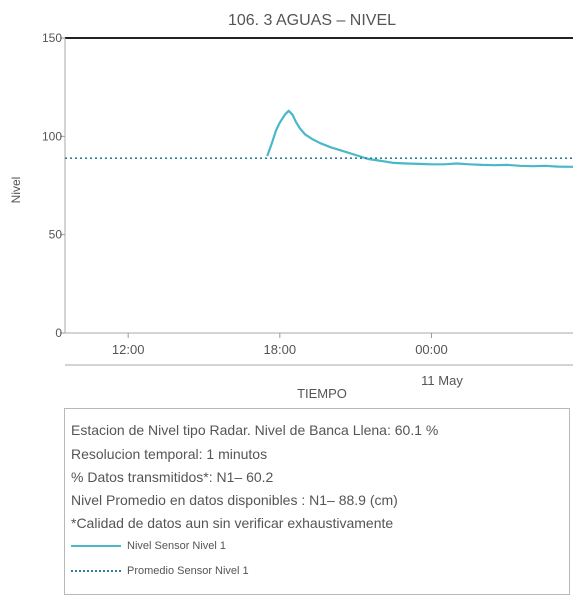 This screenshot has height=597, width=573. What do you see at coordinates (53, 185) in the screenshot?
I see `y-ticks: 0 50 100 150` at bounding box center [53, 185].